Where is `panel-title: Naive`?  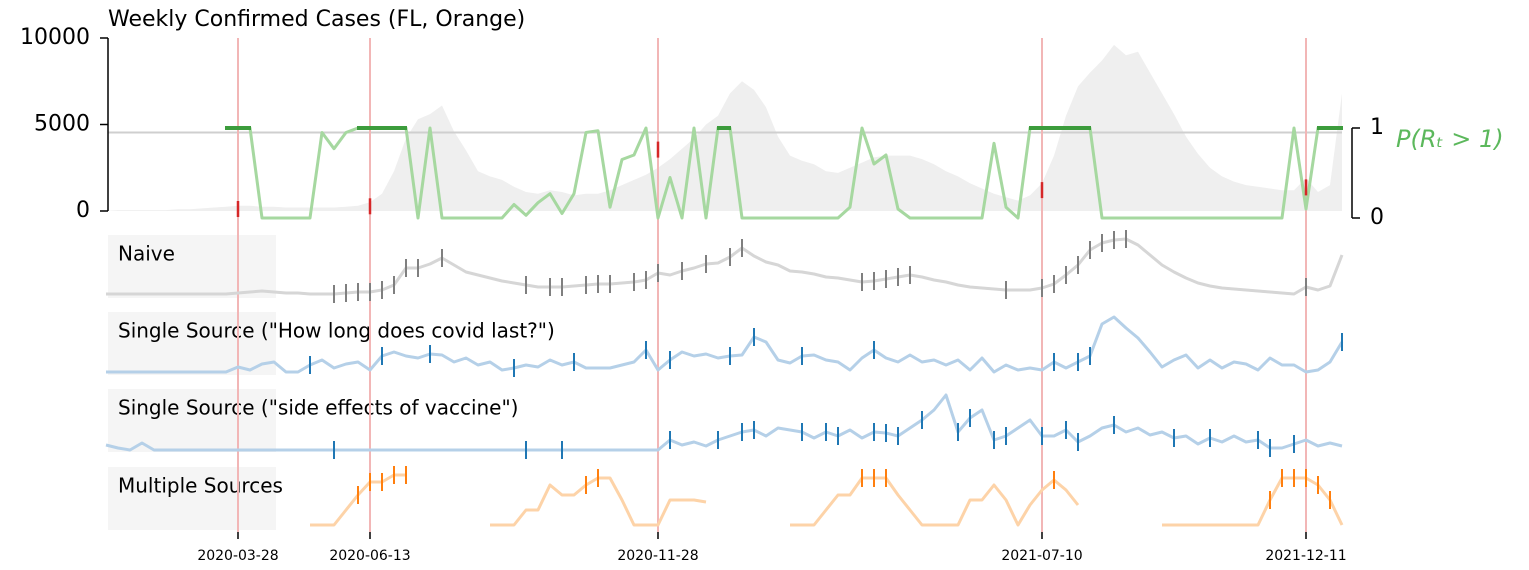
panel-title: Naive is located at coordinates (146, 254).